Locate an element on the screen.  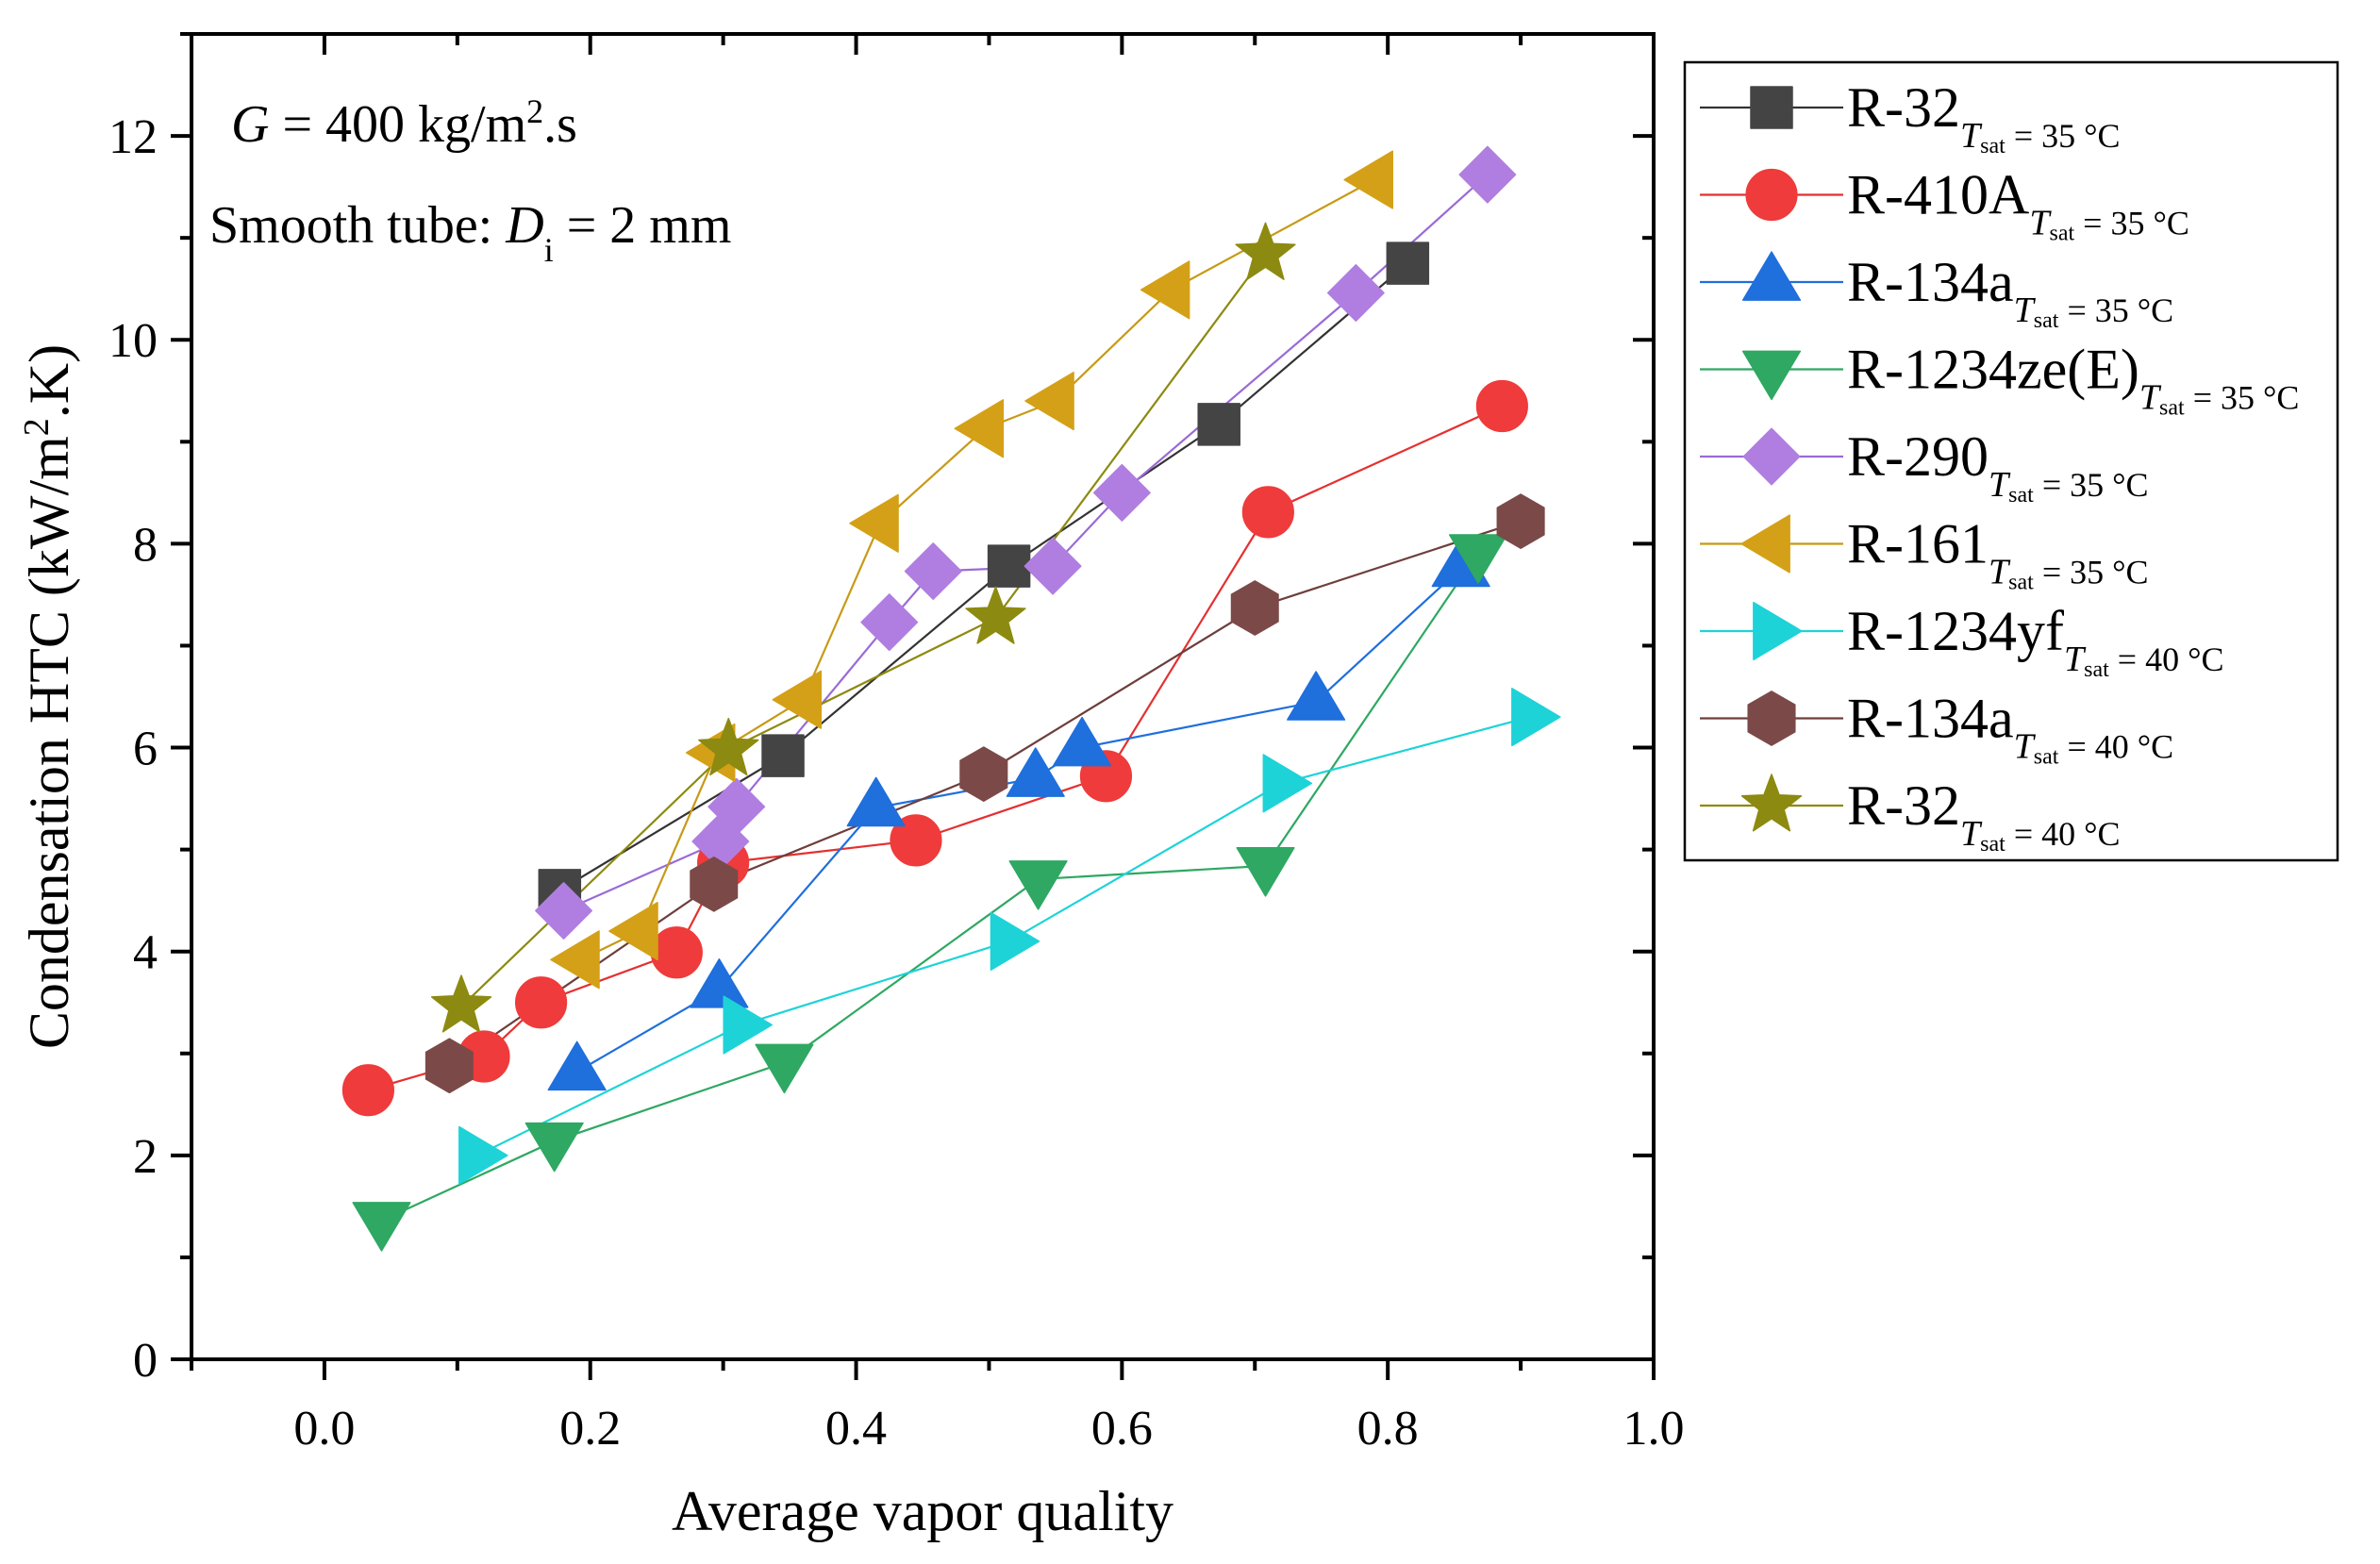
x-tick-label: 0.2 is located at coordinates (590, 1429).